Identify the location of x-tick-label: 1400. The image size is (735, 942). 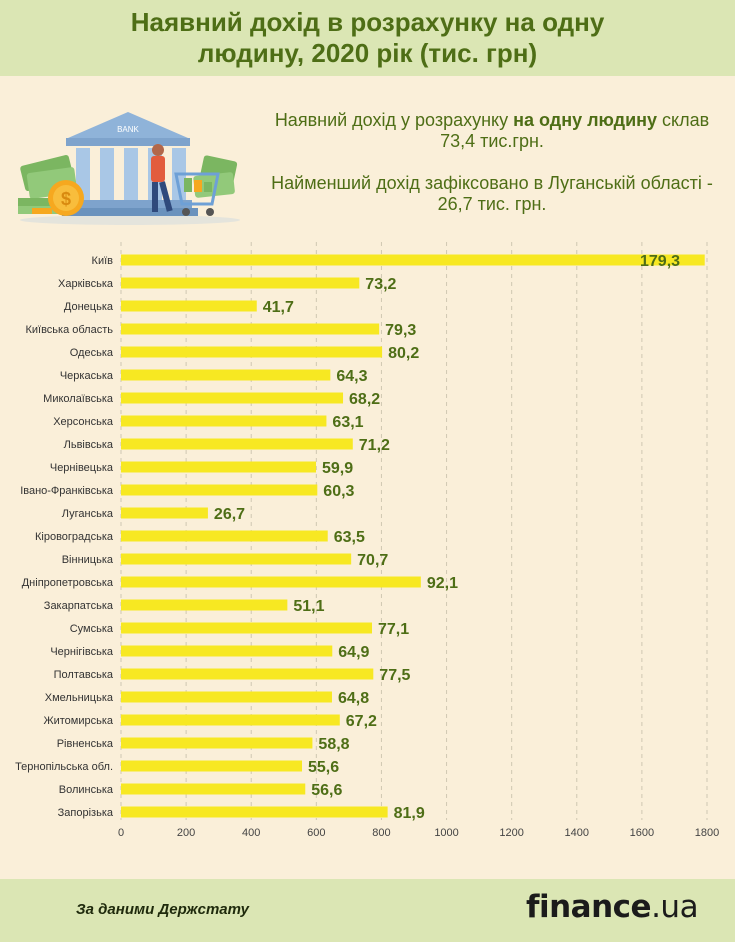
(577, 833).